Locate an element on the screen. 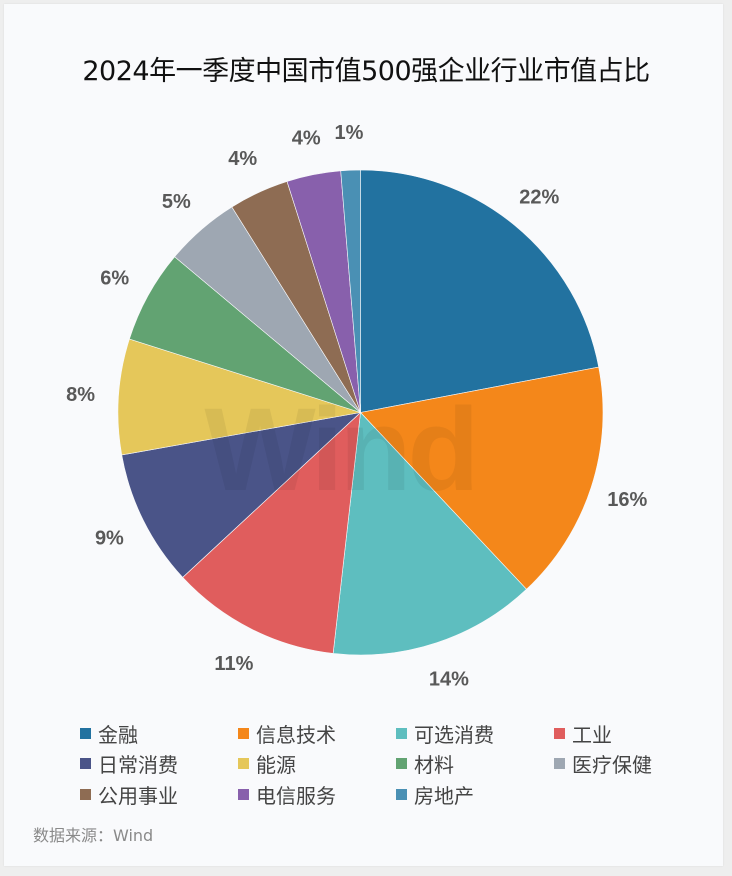 The height and width of the screenshot is (876, 732). slice-percent-label: 6% is located at coordinates (114, 278).